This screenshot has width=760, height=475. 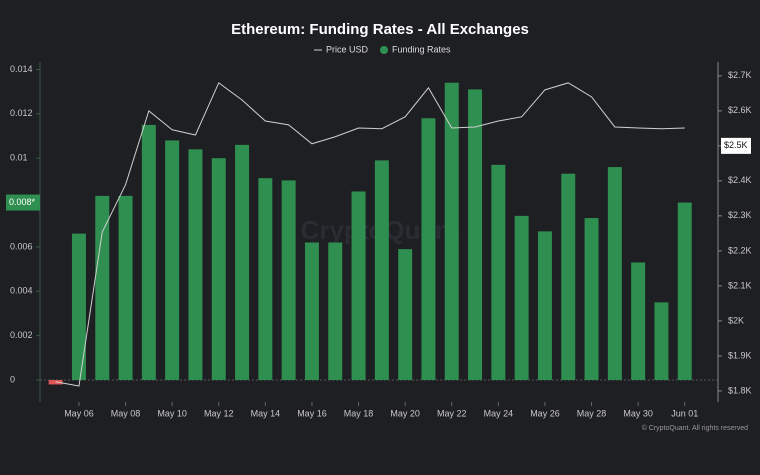 What do you see at coordinates (740, 285) in the screenshot?
I see `y2-tick-label: $2.1K` at bounding box center [740, 285].